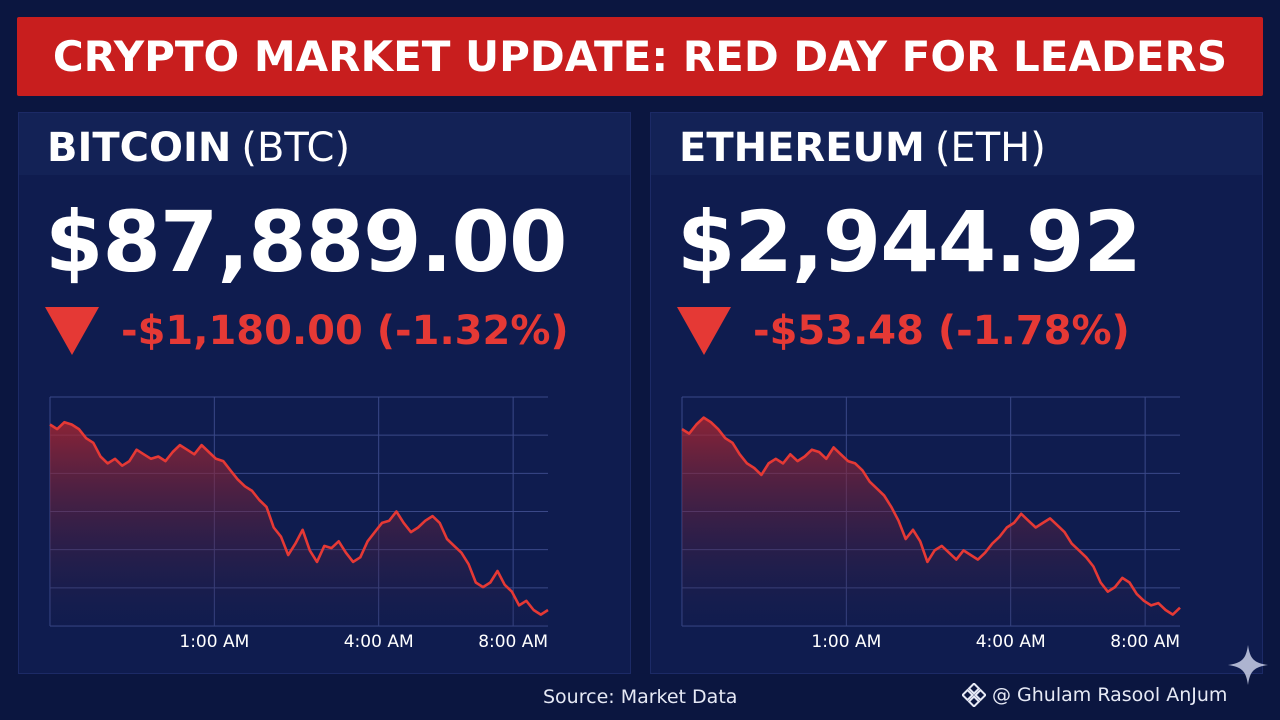  I want to click on bitcoin-chart-area-fill, so click(299, 524).